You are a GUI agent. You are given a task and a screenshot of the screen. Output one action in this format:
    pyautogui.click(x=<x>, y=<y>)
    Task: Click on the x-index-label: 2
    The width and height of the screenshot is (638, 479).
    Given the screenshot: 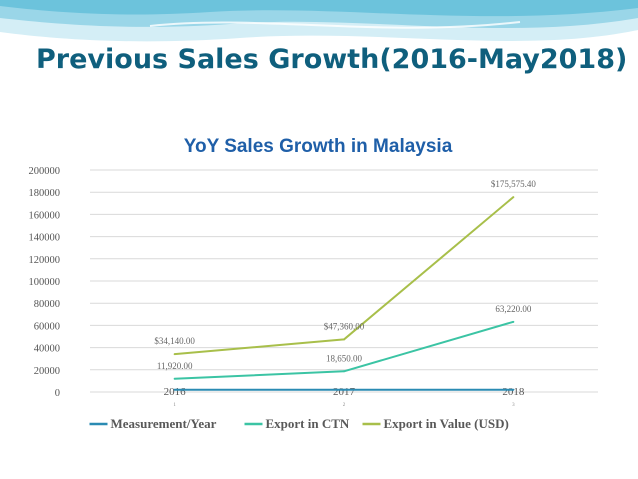 What is the action you would take?
    pyautogui.click(x=344, y=405)
    